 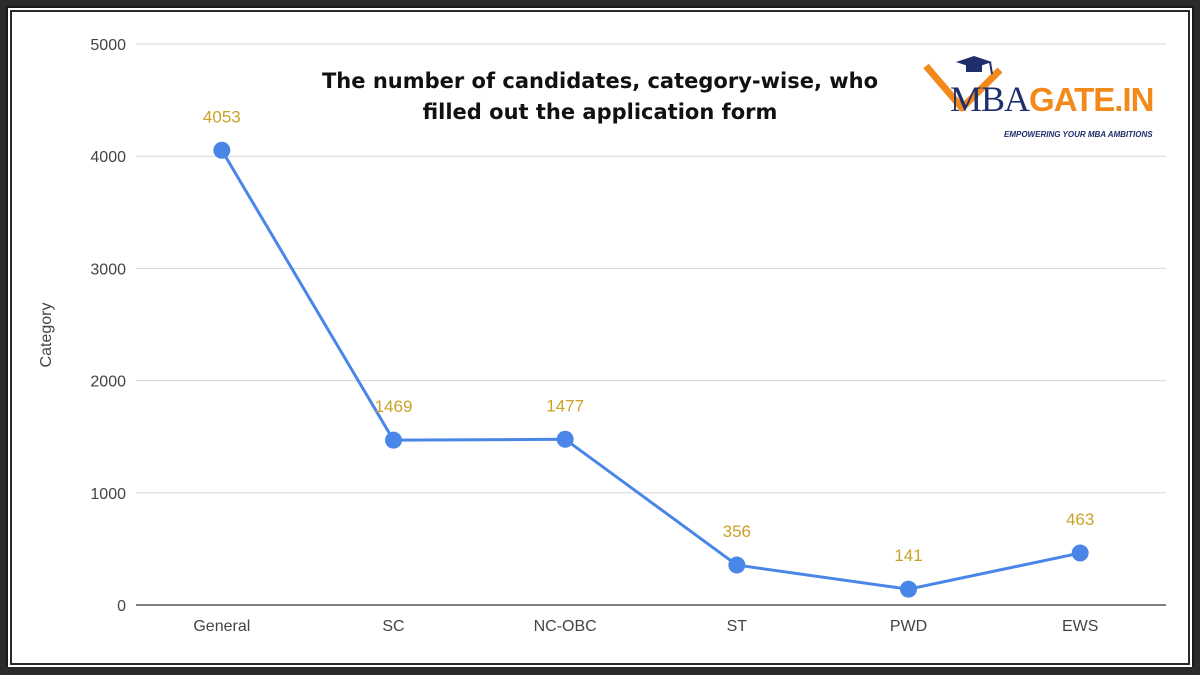 I want to click on bottom-border, so click(x=600, y=671).